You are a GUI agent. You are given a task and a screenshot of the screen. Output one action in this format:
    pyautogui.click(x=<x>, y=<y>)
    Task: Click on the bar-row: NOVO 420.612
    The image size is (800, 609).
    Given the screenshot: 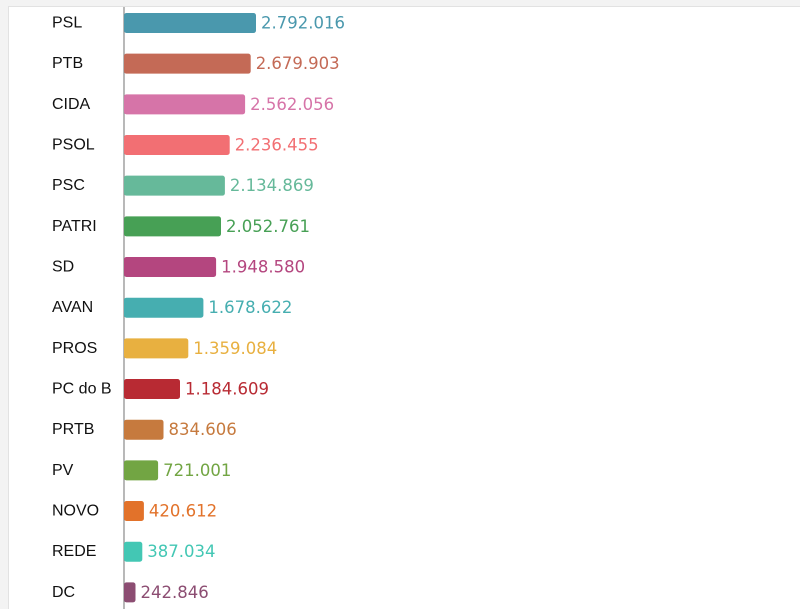 What is the action you would take?
    pyautogui.click(x=134, y=511)
    